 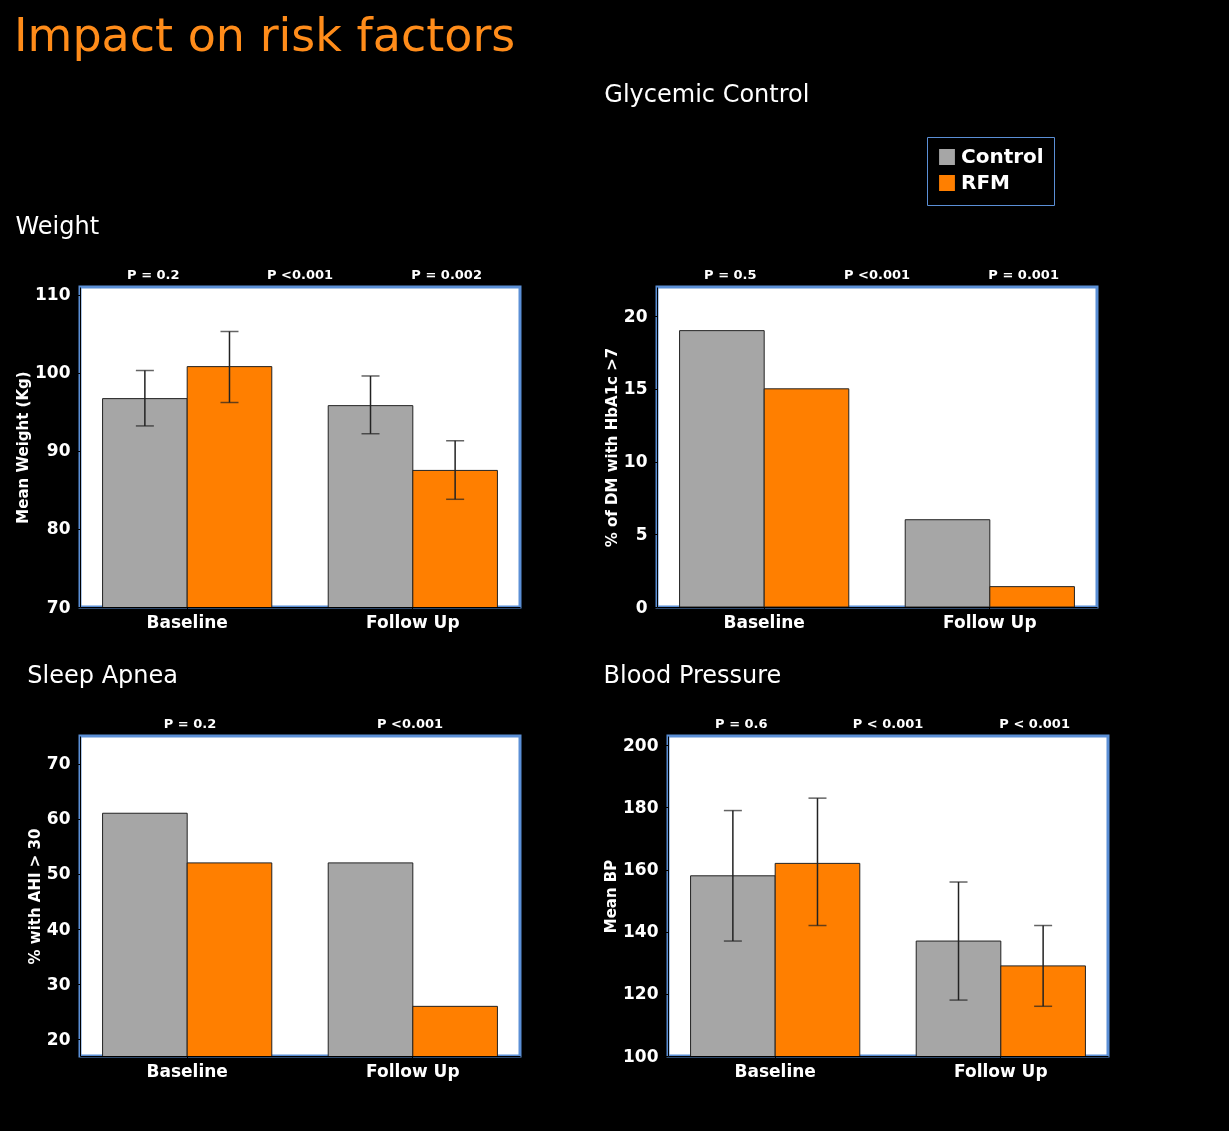 What do you see at coordinates (23, 447) in the screenshot?
I see `y-axis-title: Mean Weight (Kg)` at bounding box center [23, 447].